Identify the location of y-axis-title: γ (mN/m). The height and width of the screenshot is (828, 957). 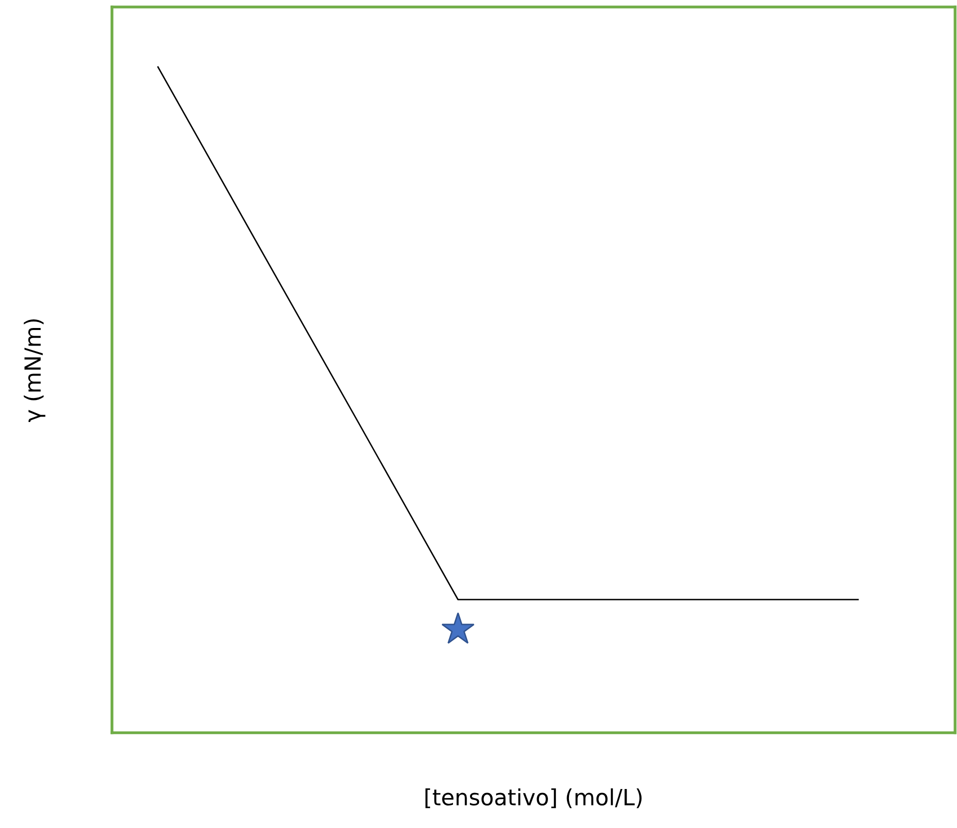
(35, 370).